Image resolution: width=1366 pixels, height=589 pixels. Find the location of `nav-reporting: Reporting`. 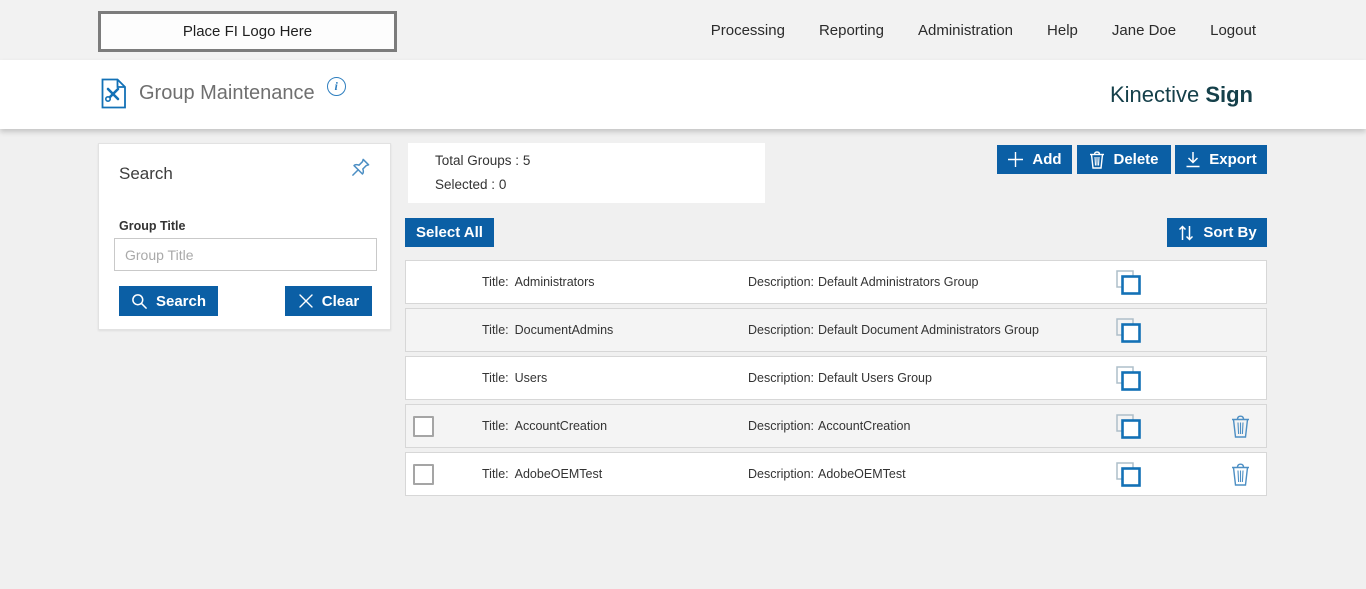

nav-reporting: Reporting is located at coordinates (851, 30).